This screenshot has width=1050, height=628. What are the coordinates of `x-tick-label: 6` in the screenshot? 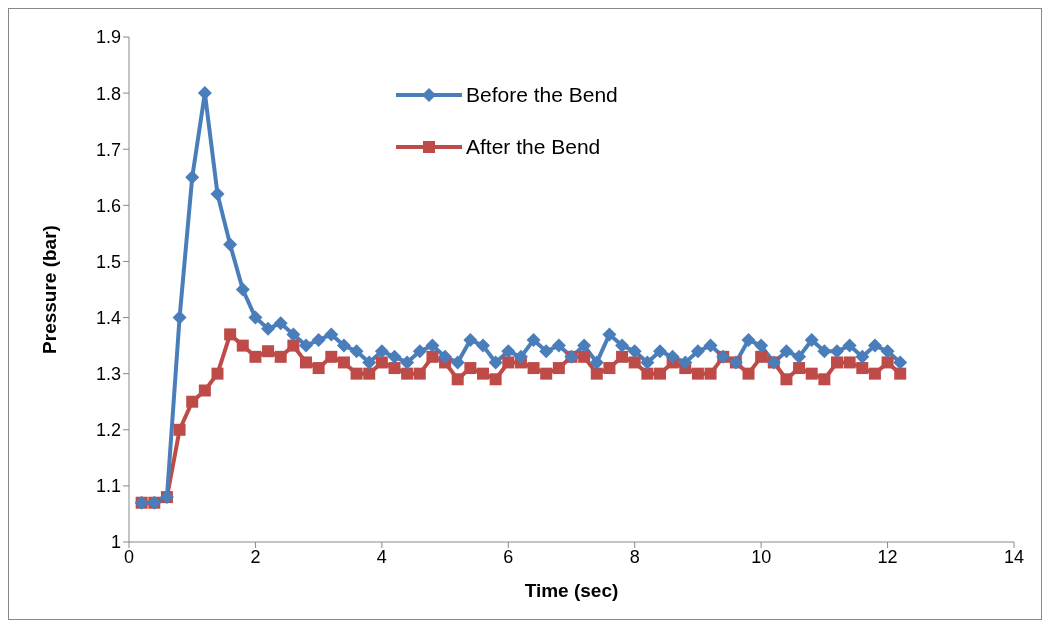 It's located at (508, 556).